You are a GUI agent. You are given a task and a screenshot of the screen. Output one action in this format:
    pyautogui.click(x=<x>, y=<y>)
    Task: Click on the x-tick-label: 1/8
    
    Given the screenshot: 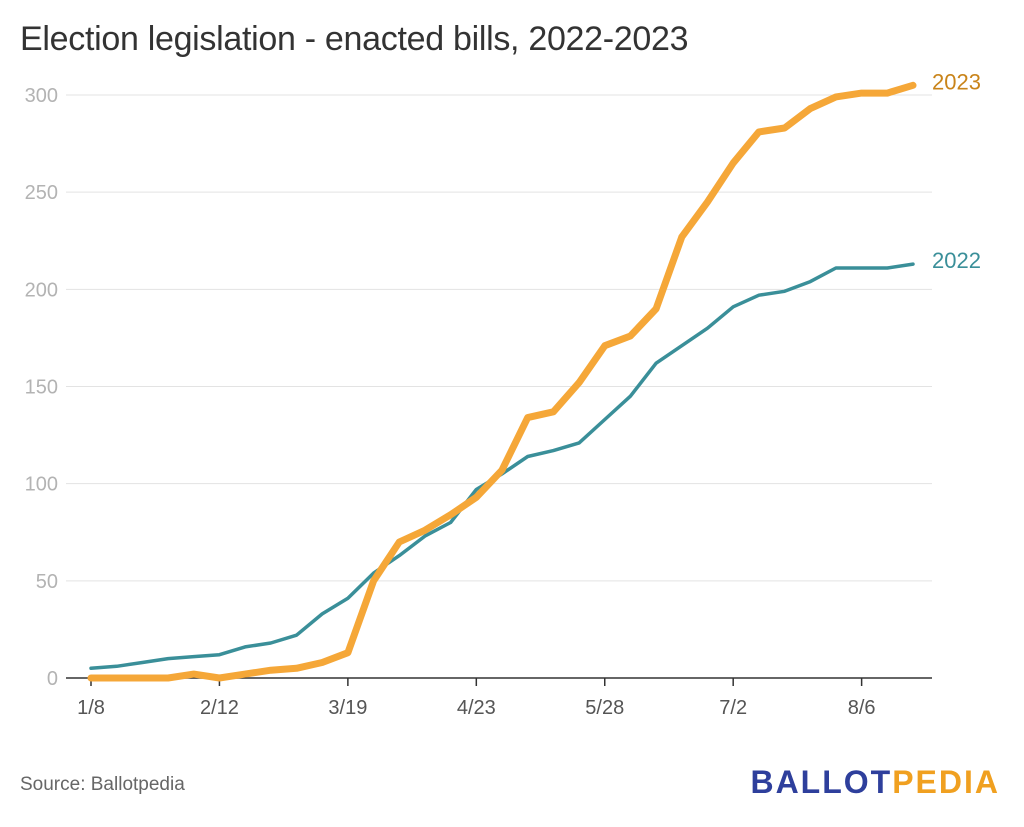 What is the action you would take?
    pyautogui.click(x=91, y=708)
    